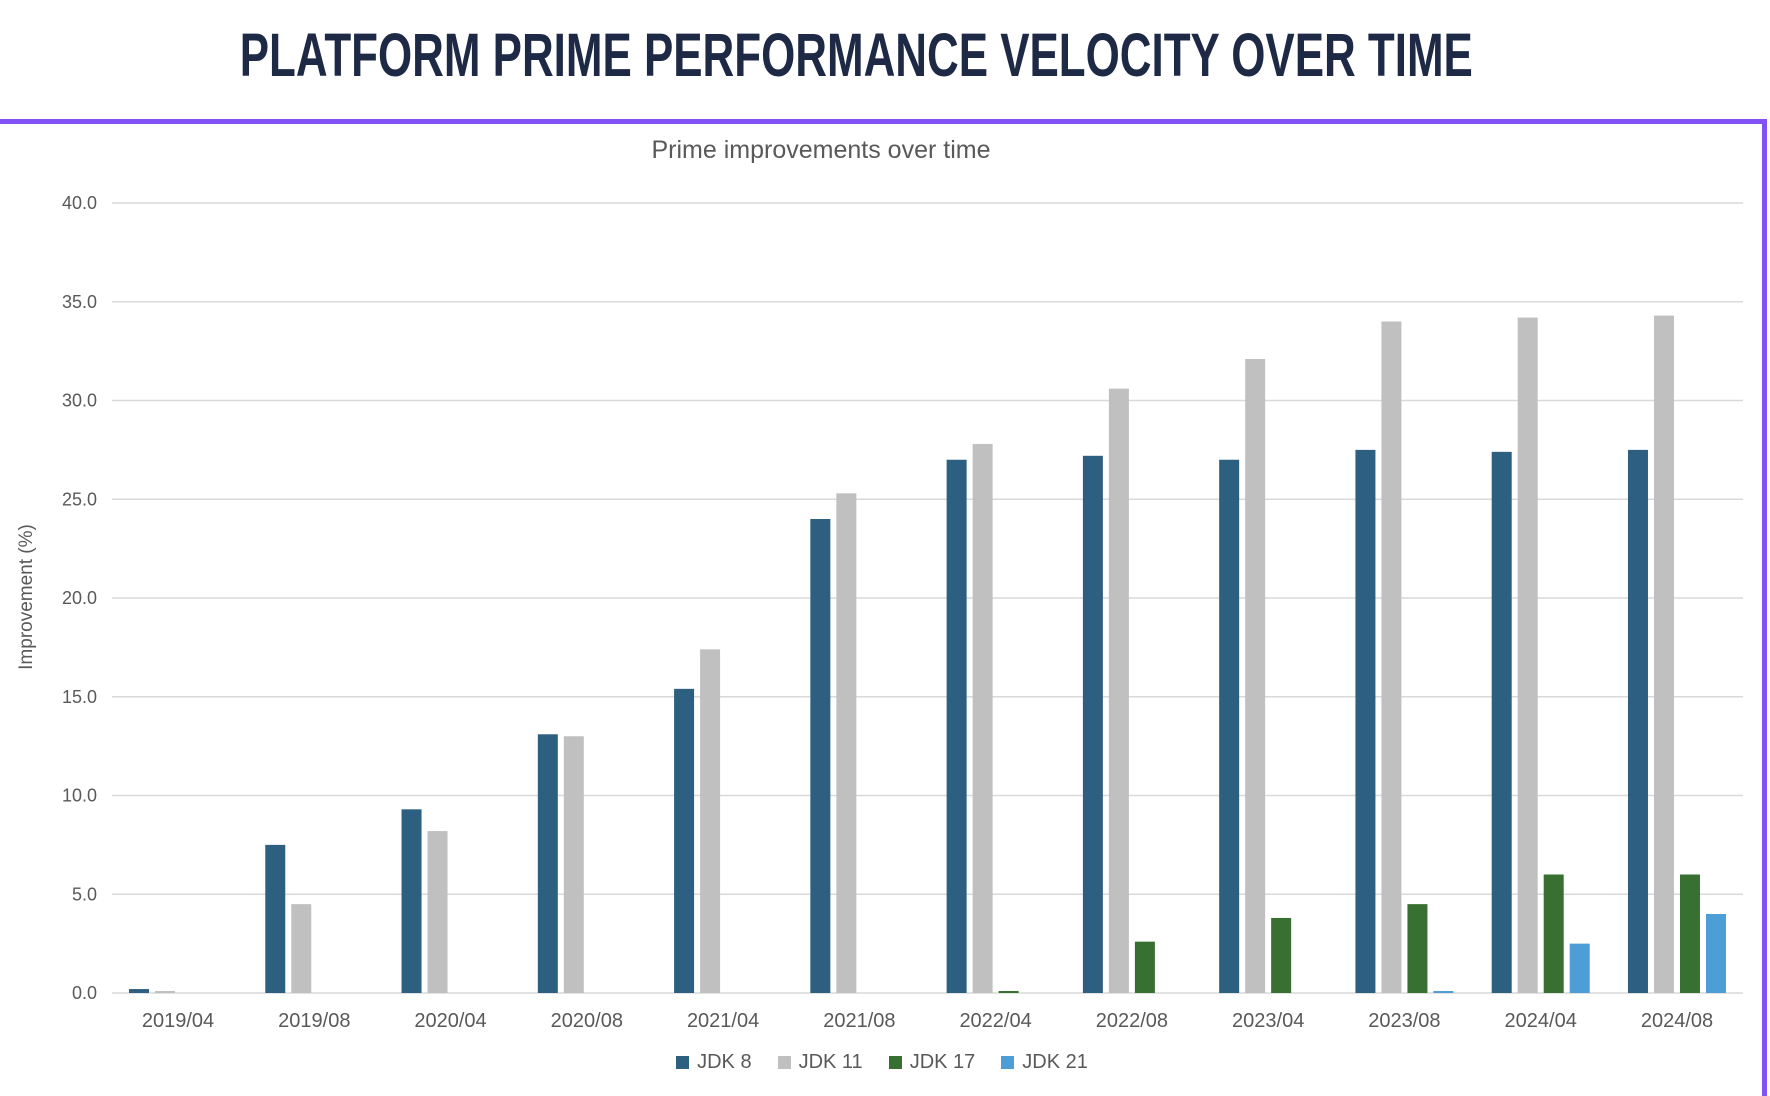 The width and height of the screenshot is (1770, 1096). Describe the element at coordinates (684, 840) in the screenshot. I see `bar-jdk8-2021/04` at that location.